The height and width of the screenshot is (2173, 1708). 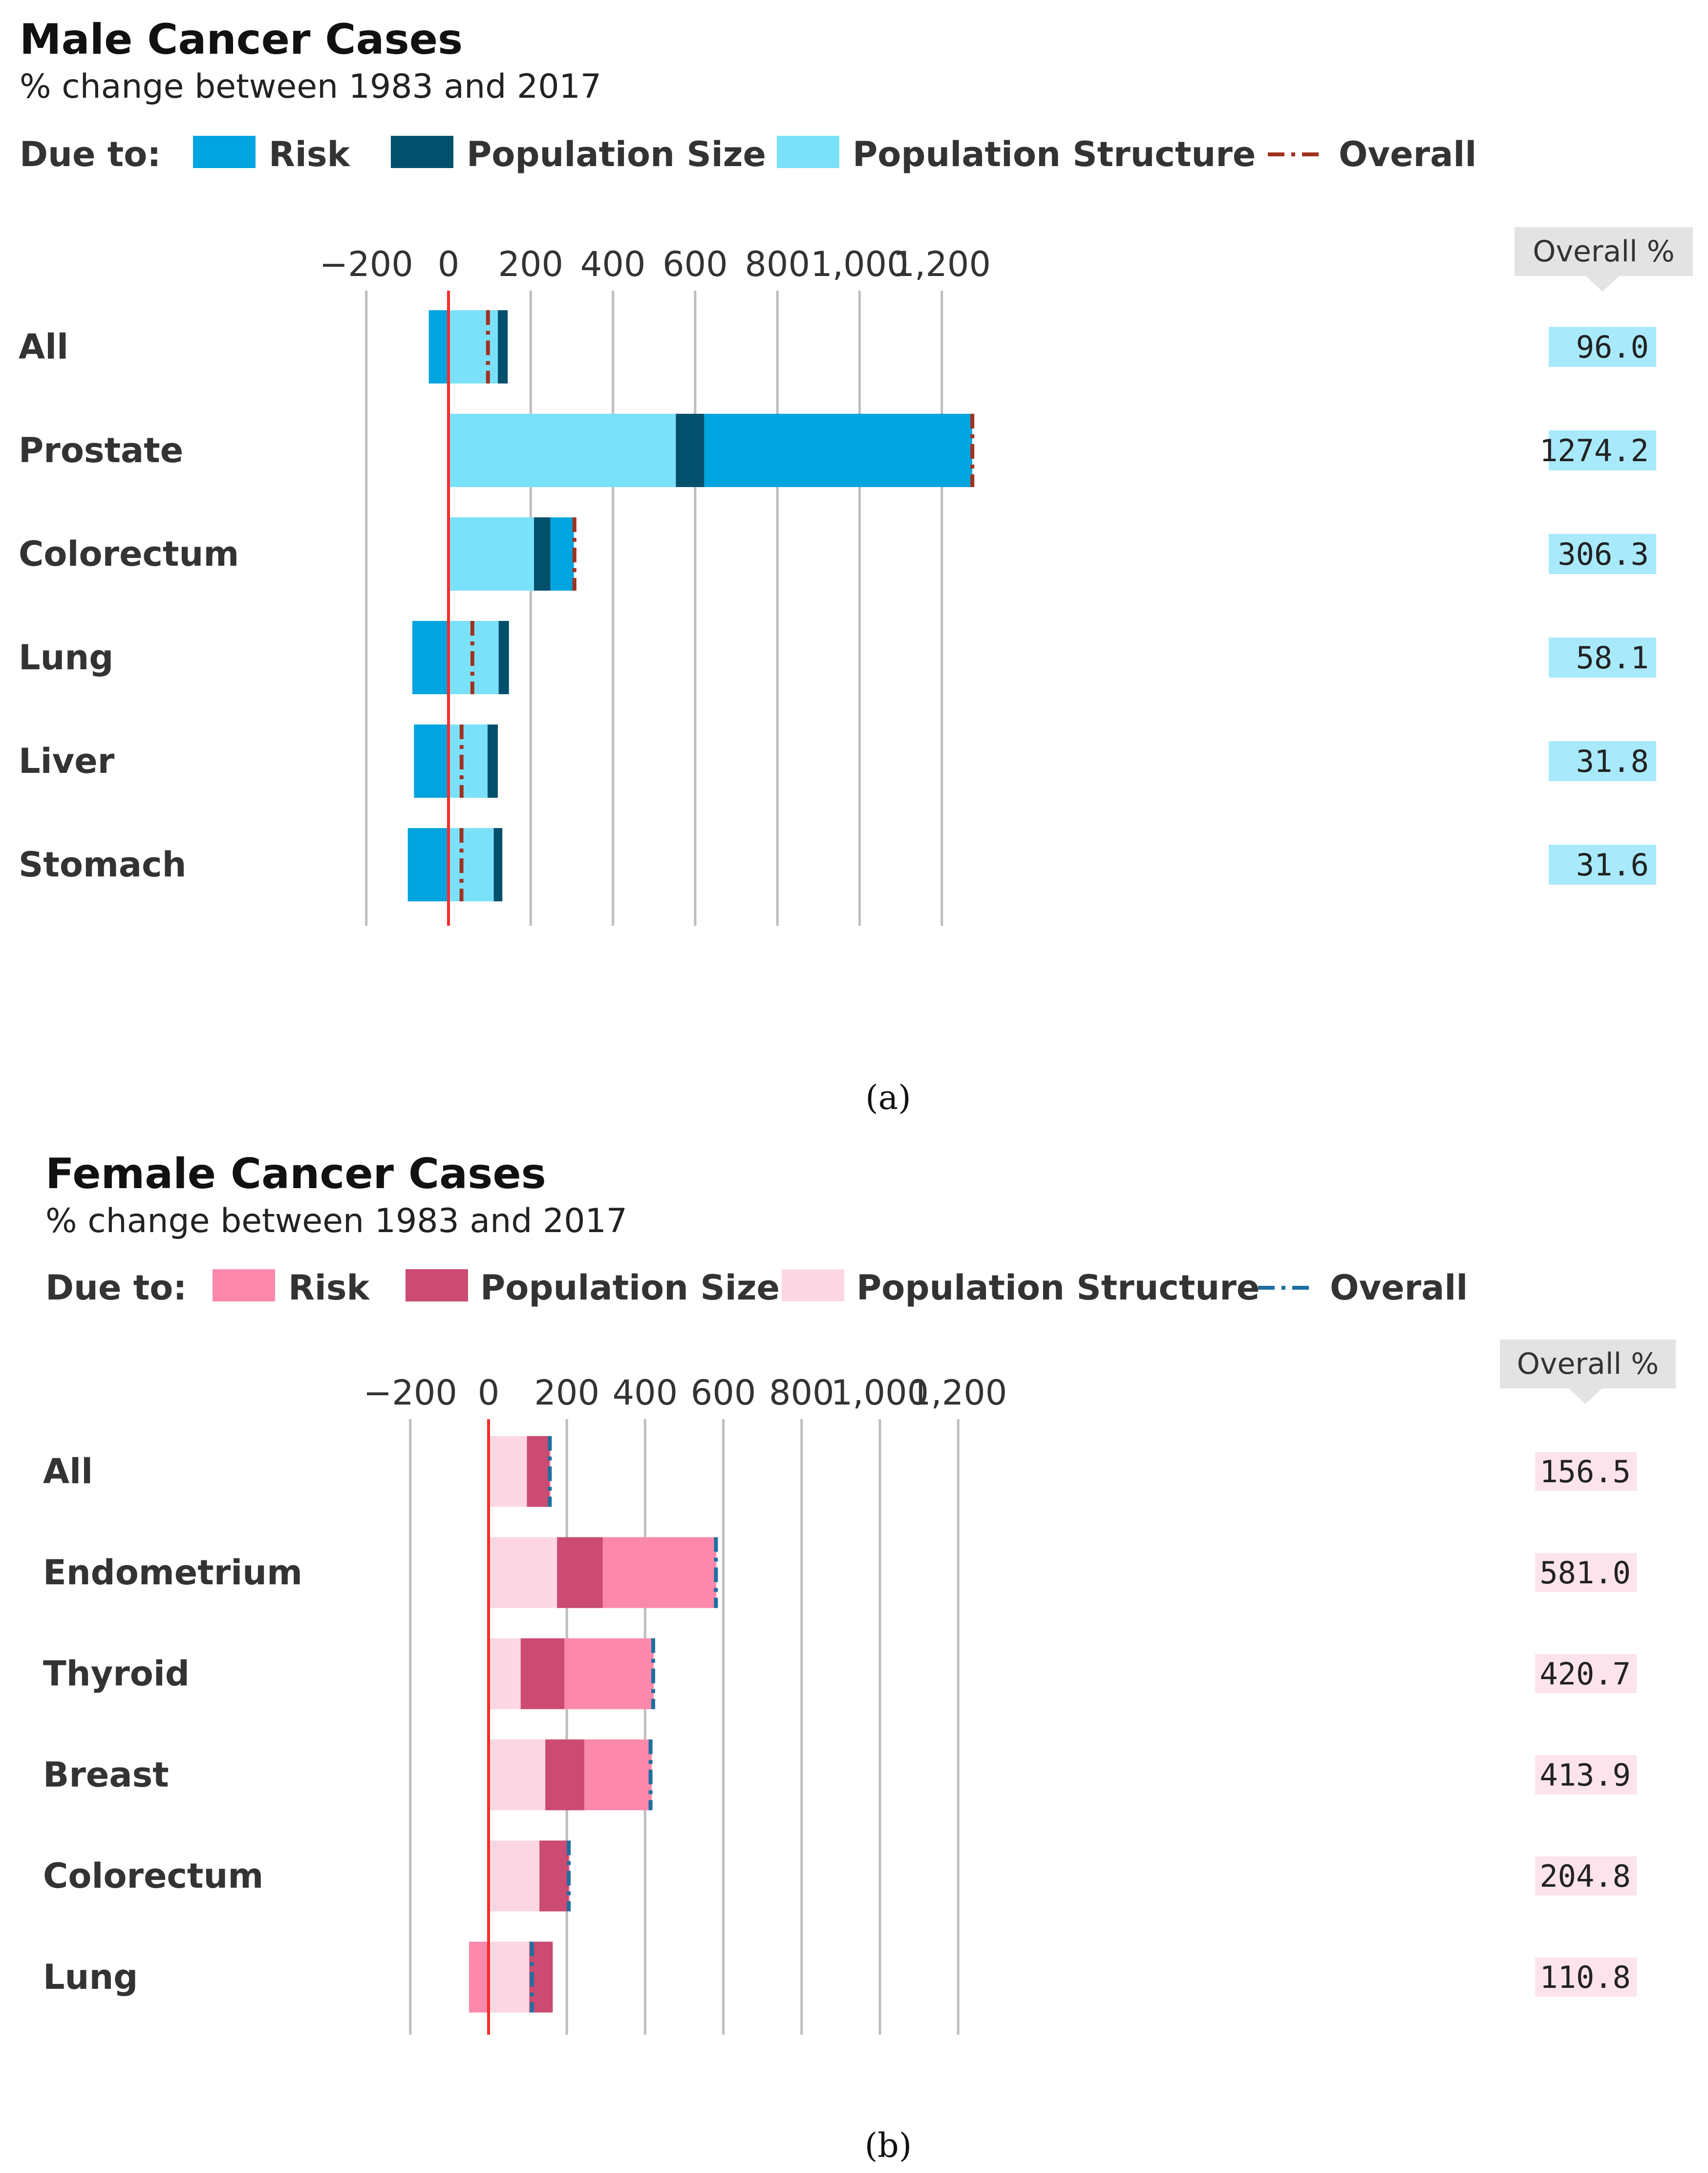 I want to click on category-label: Endometrium, so click(x=172, y=1573).